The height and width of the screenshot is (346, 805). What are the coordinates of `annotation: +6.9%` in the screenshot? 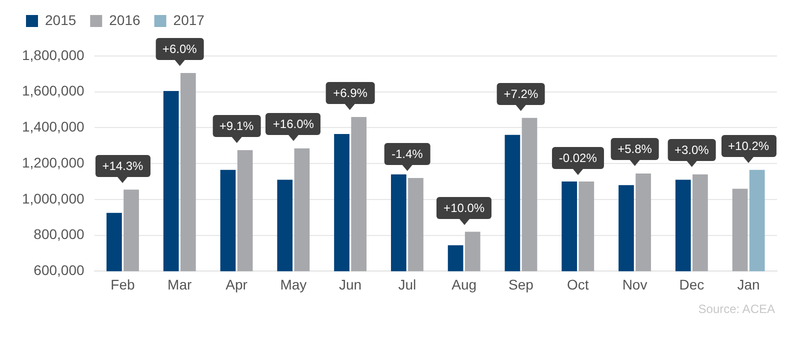 It's located at (350, 93).